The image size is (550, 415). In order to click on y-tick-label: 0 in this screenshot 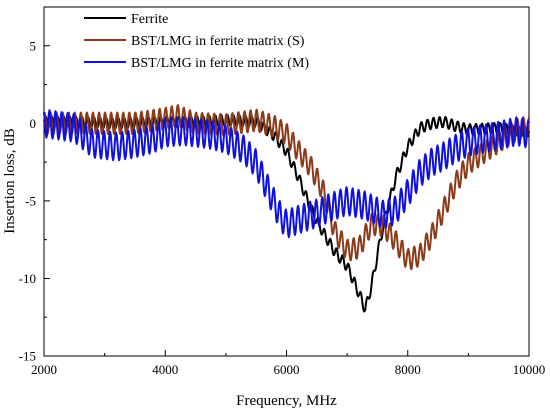, I will do `click(33, 123)`.